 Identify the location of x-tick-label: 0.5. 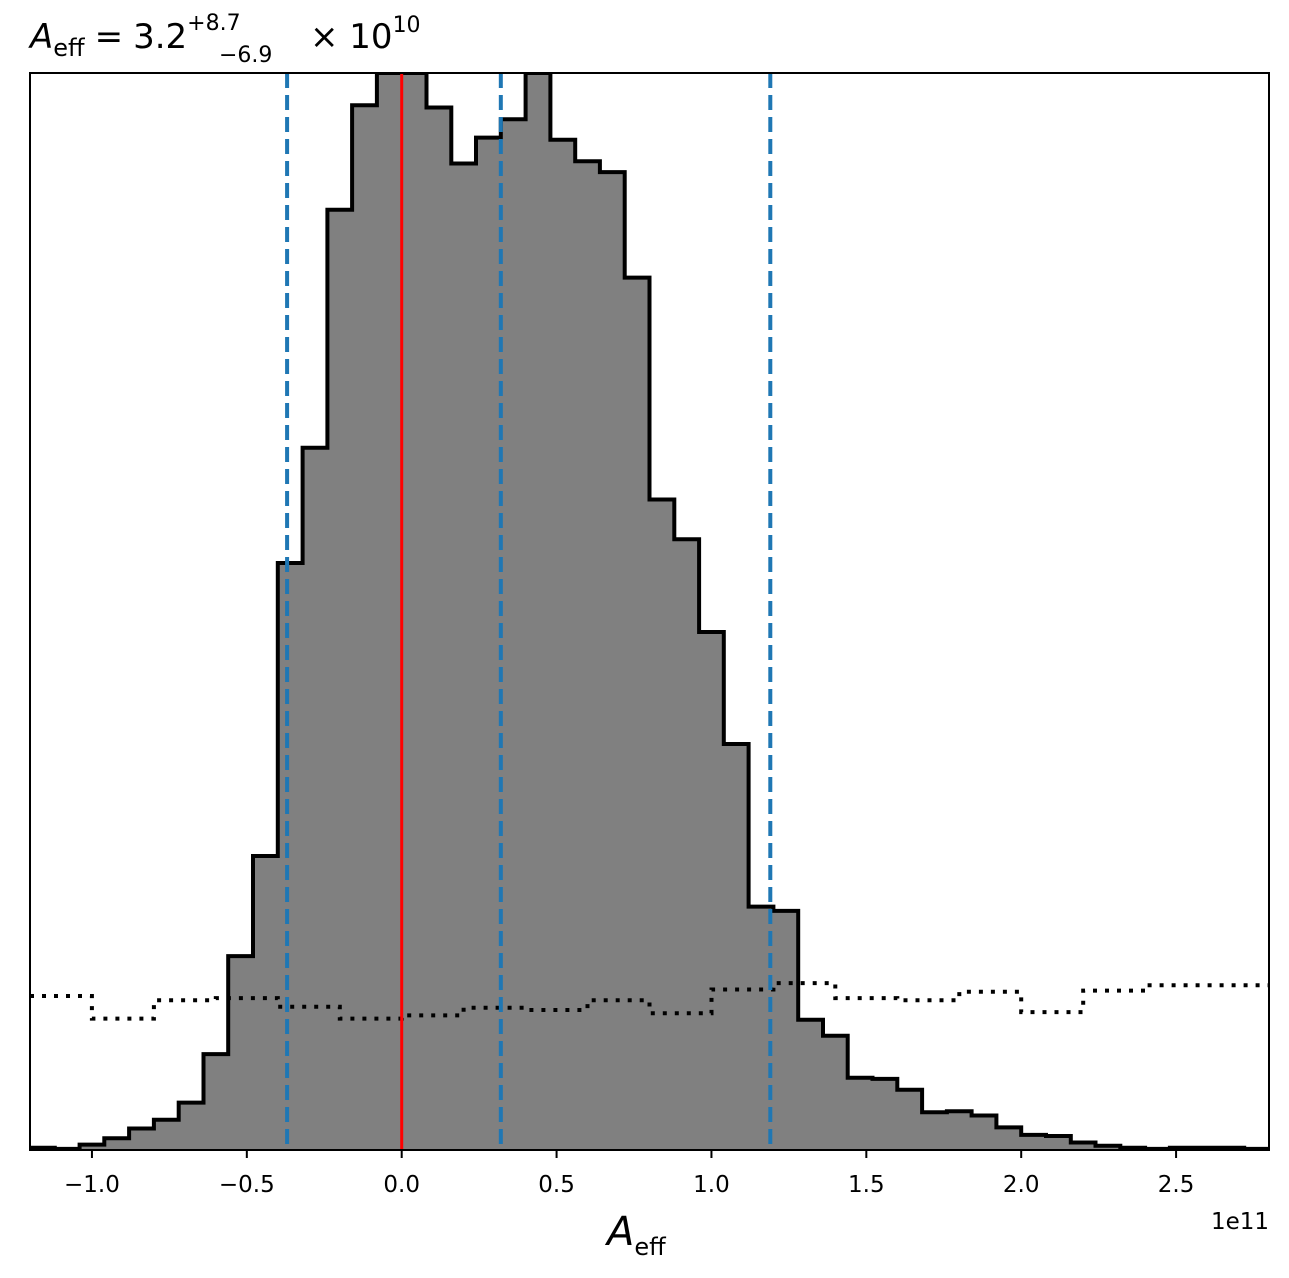
(556, 1185).